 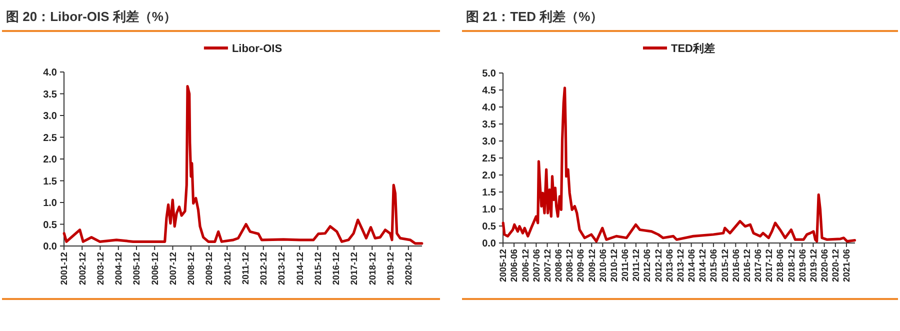 What do you see at coordinates (489, 74) in the screenshot?
I see `y-tick-label: 5.0` at bounding box center [489, 74].